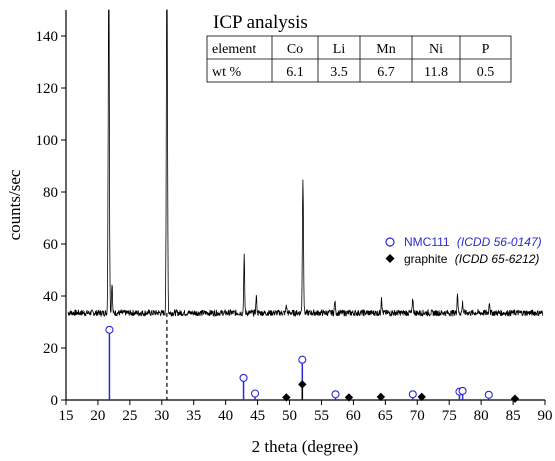 This screenshot has width=555, height=461. Describe the element at coordinates (385, 416) in the screenshot. I see `x-tick-label: 65` at that location.